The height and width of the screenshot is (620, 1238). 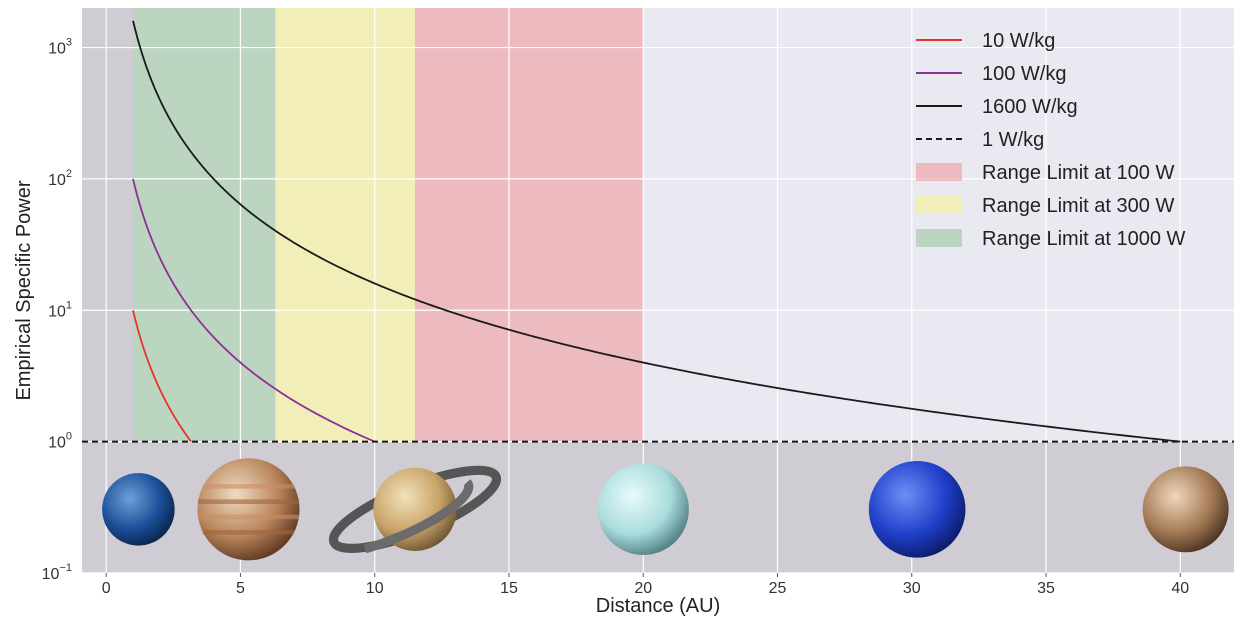 I want to click on legend-label-range-limit-at-1000-w: Range Limit at 1000 W, so click(x=1084, y=239).